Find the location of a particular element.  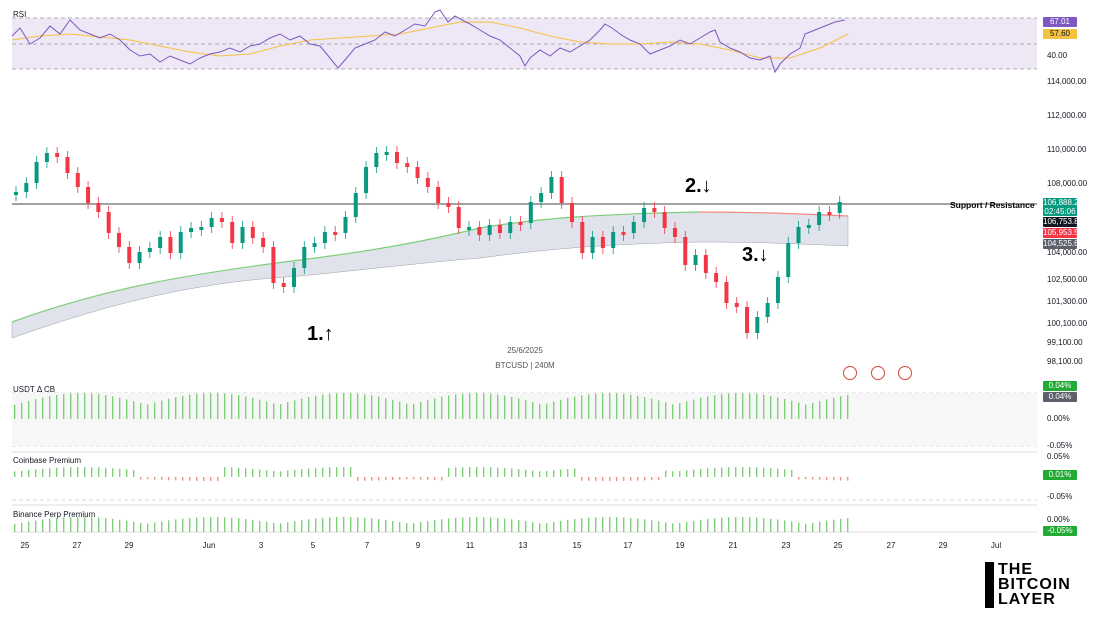

price-tick-8: 99,100.00 is located at coordinates (1065, 342).